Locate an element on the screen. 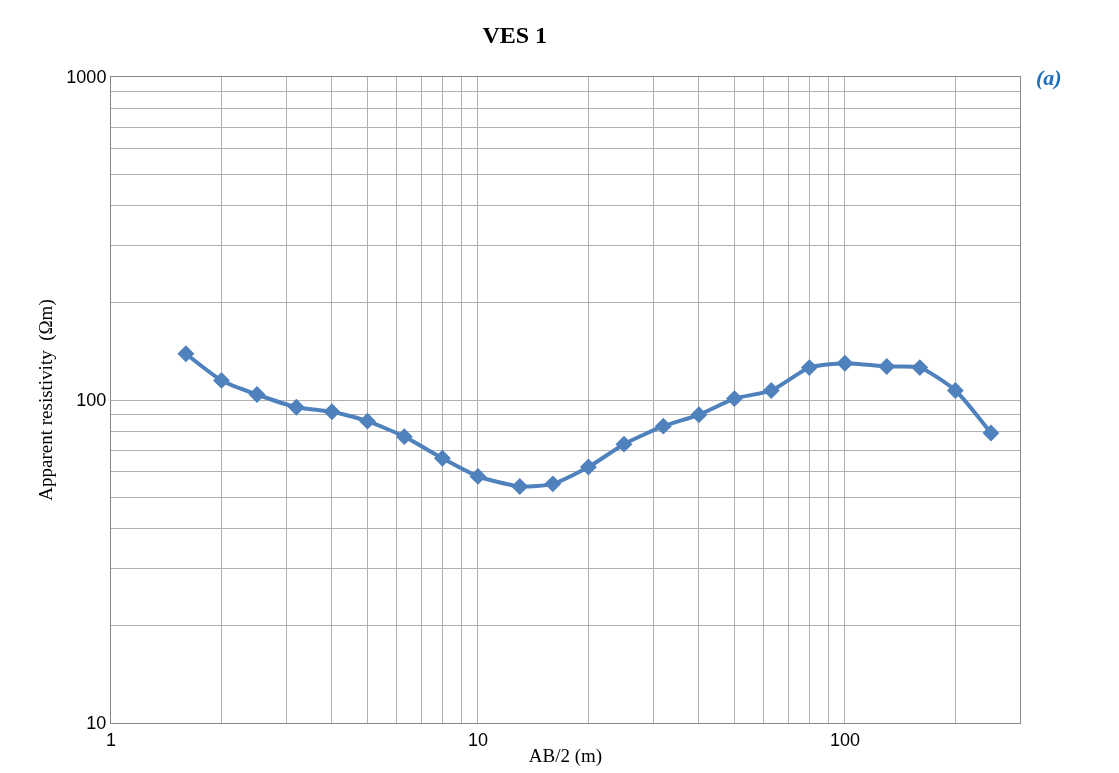 The width and height of the screenshot is (1119, 773). x-tick-label: 1 is located at coordinates (111, 739).